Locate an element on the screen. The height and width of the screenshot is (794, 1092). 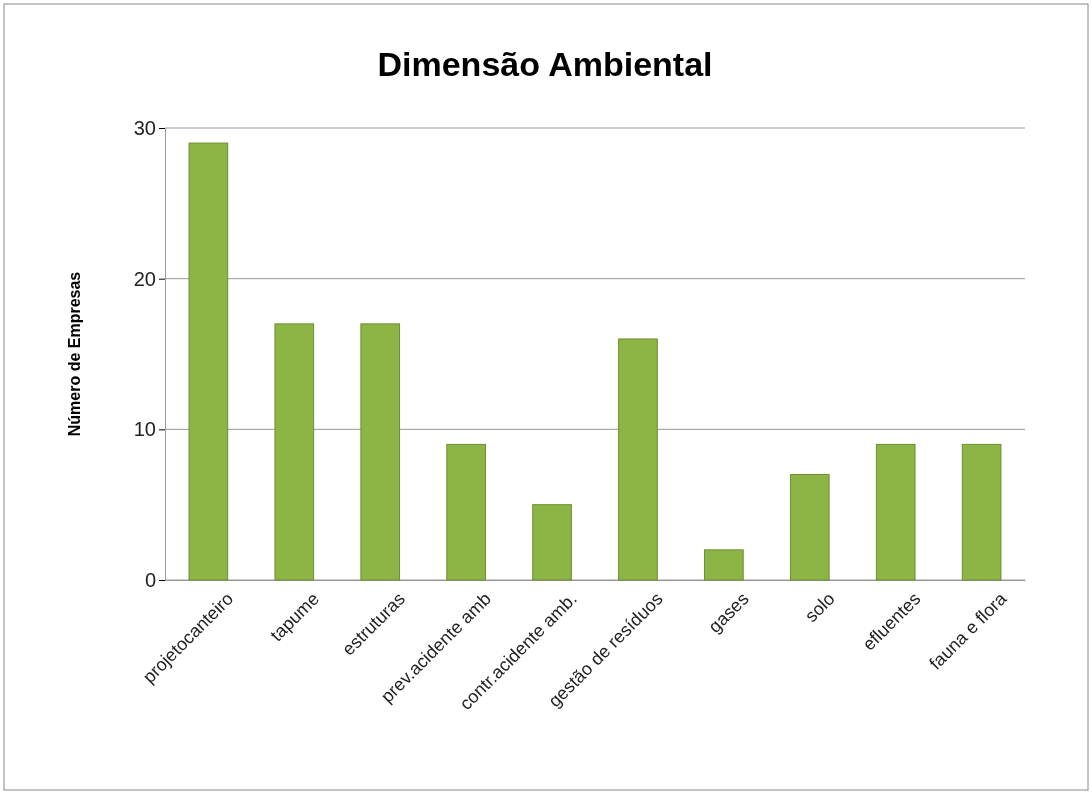
y-tick-label: 20 is located at coordinates (144, 278).